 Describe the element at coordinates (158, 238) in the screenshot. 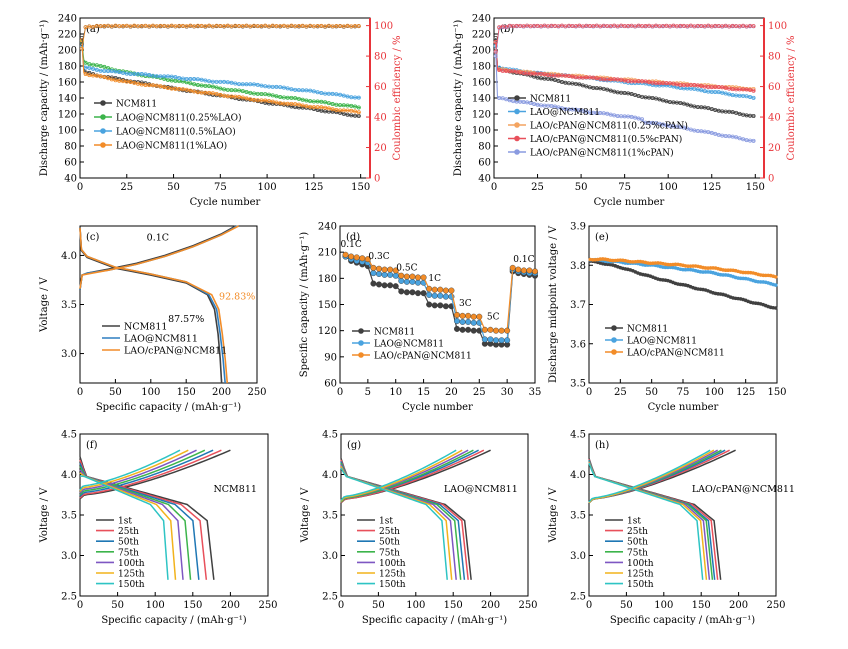

I see `annotation-c: 0.1C` at that location.